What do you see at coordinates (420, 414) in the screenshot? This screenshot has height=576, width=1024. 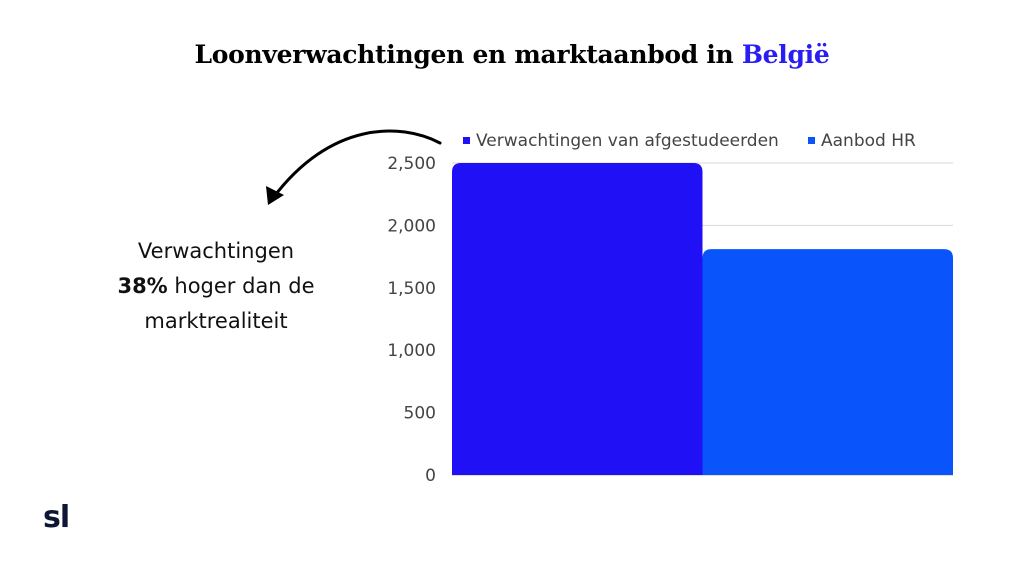 I see `y-tick-label: 500` at bounding box center [420, 414].